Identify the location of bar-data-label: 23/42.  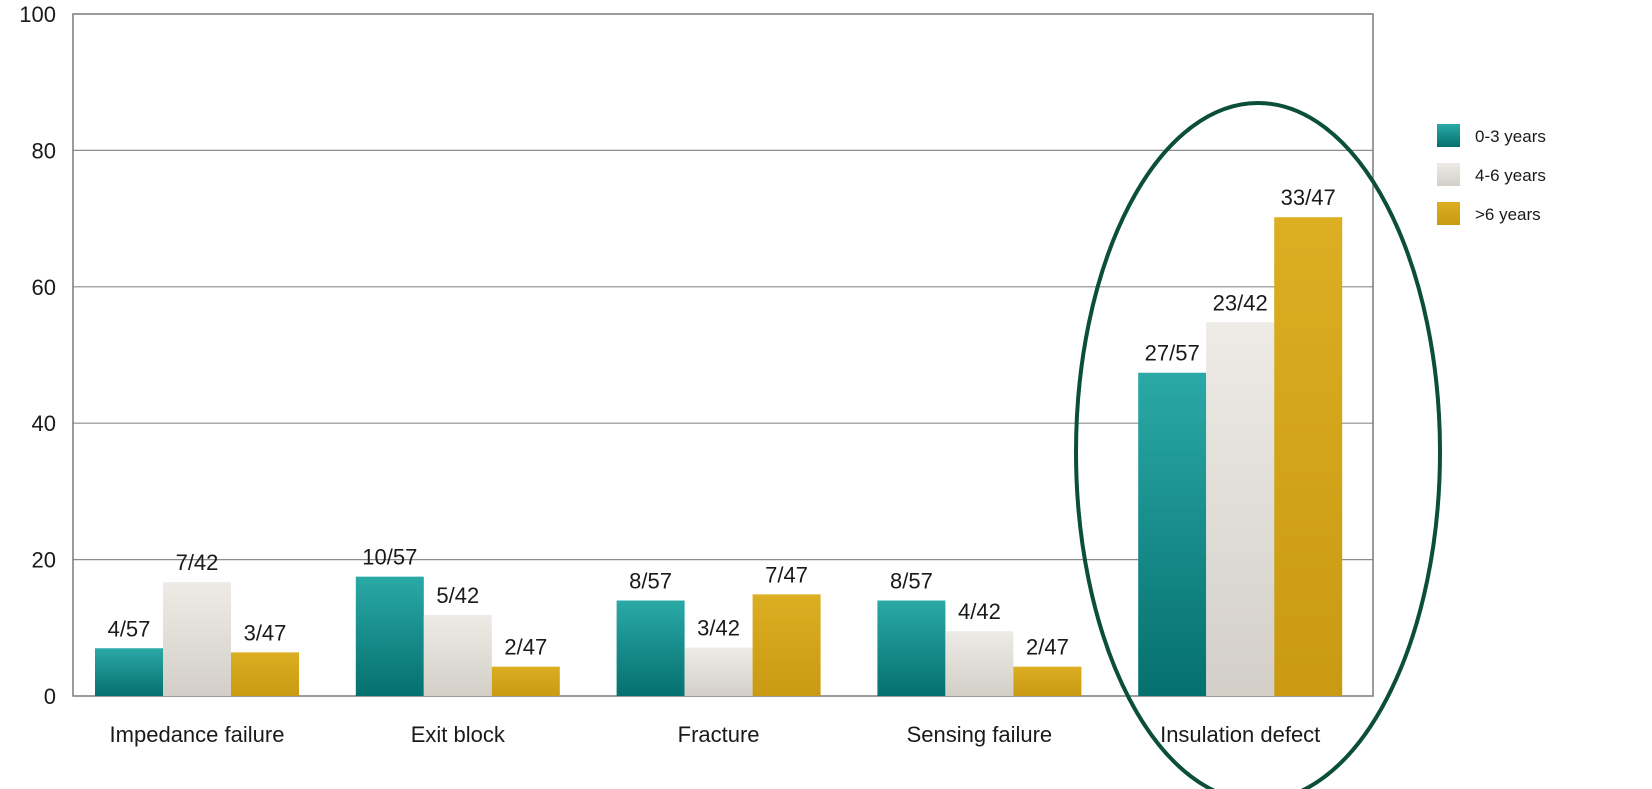
(1240, 302).